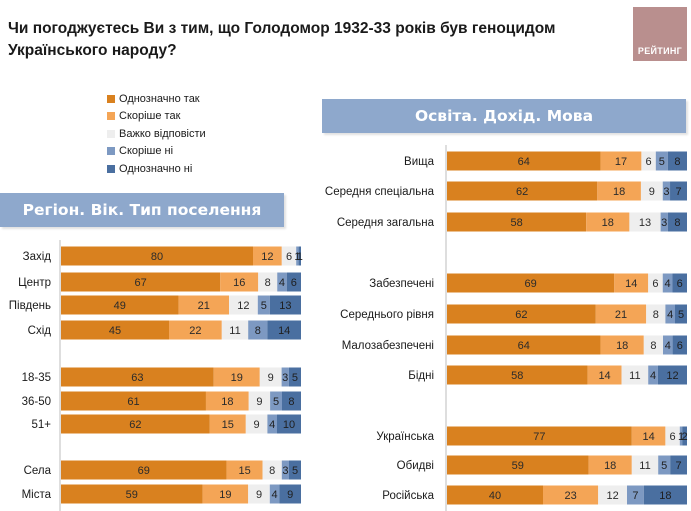 The width and height of the screenshot is (691, 511). I want to click on bar-value-label: 67, so click(140, 283).